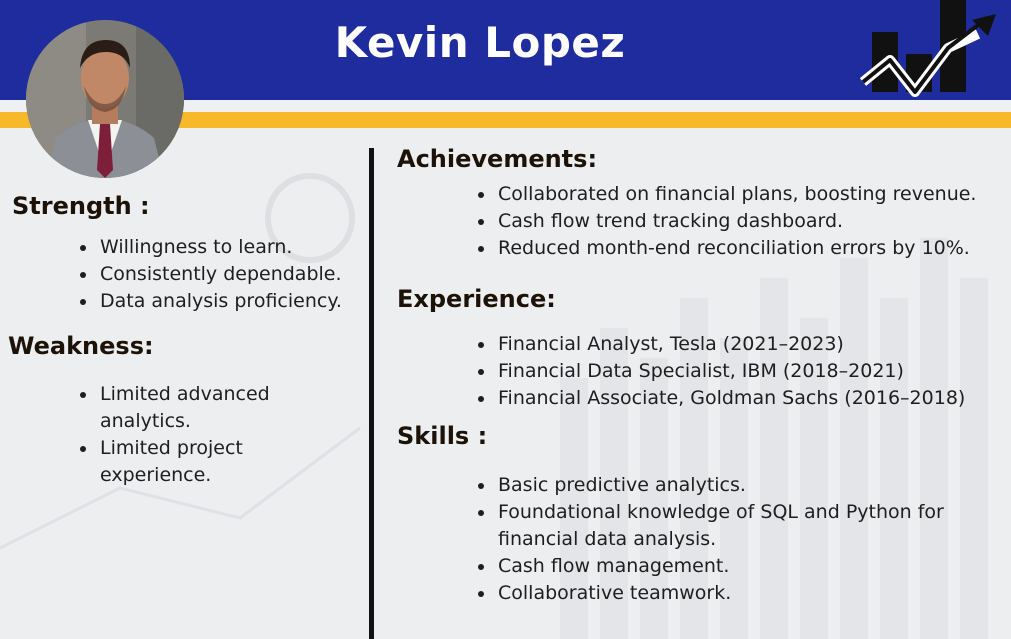 This screenshot has width=1011, height=639. I want to click on weakness-item: Limited project experience., so click(203, 462).